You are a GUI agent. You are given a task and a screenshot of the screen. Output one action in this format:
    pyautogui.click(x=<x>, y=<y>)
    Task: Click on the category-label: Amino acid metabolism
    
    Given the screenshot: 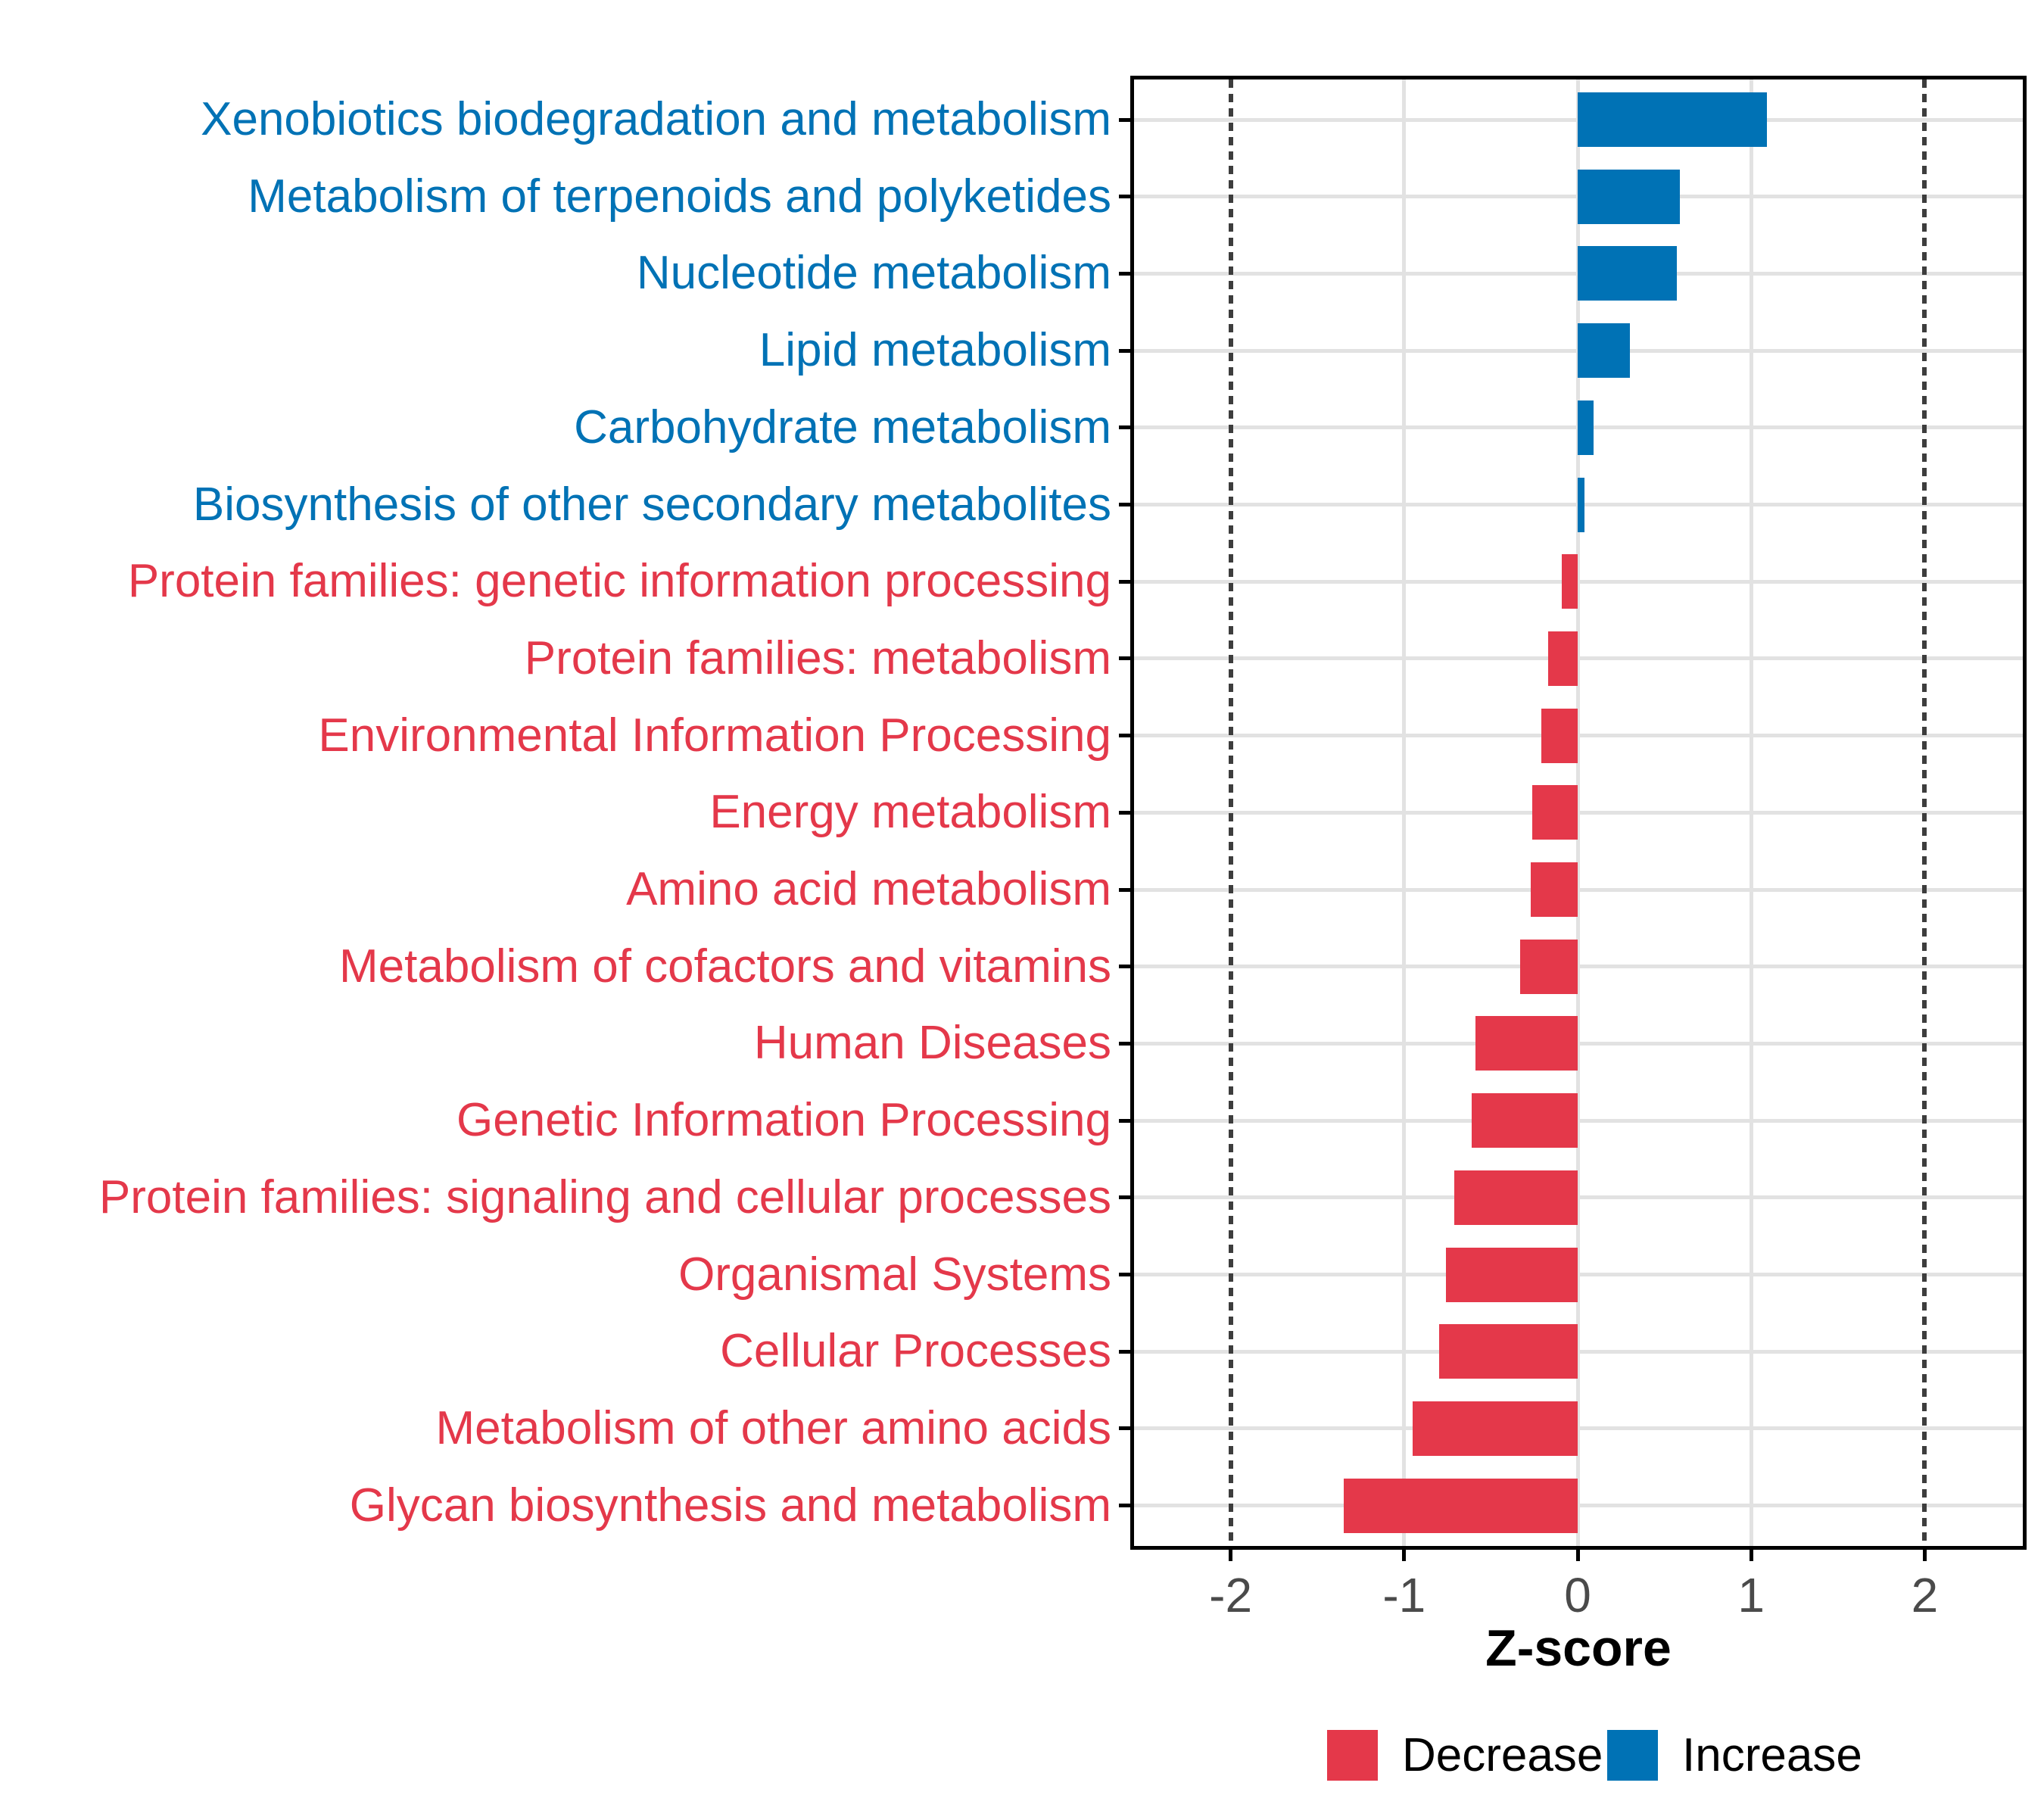 What is the action you would take?
    pyautogui.click(x=868, y=889)
    